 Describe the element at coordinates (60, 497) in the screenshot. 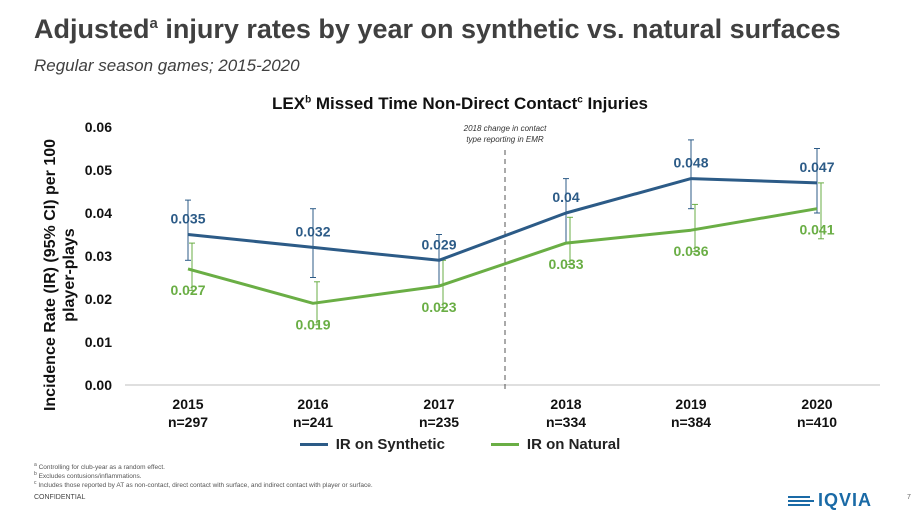

I see `confidential-label: CONFIDENTIAL` at that location.